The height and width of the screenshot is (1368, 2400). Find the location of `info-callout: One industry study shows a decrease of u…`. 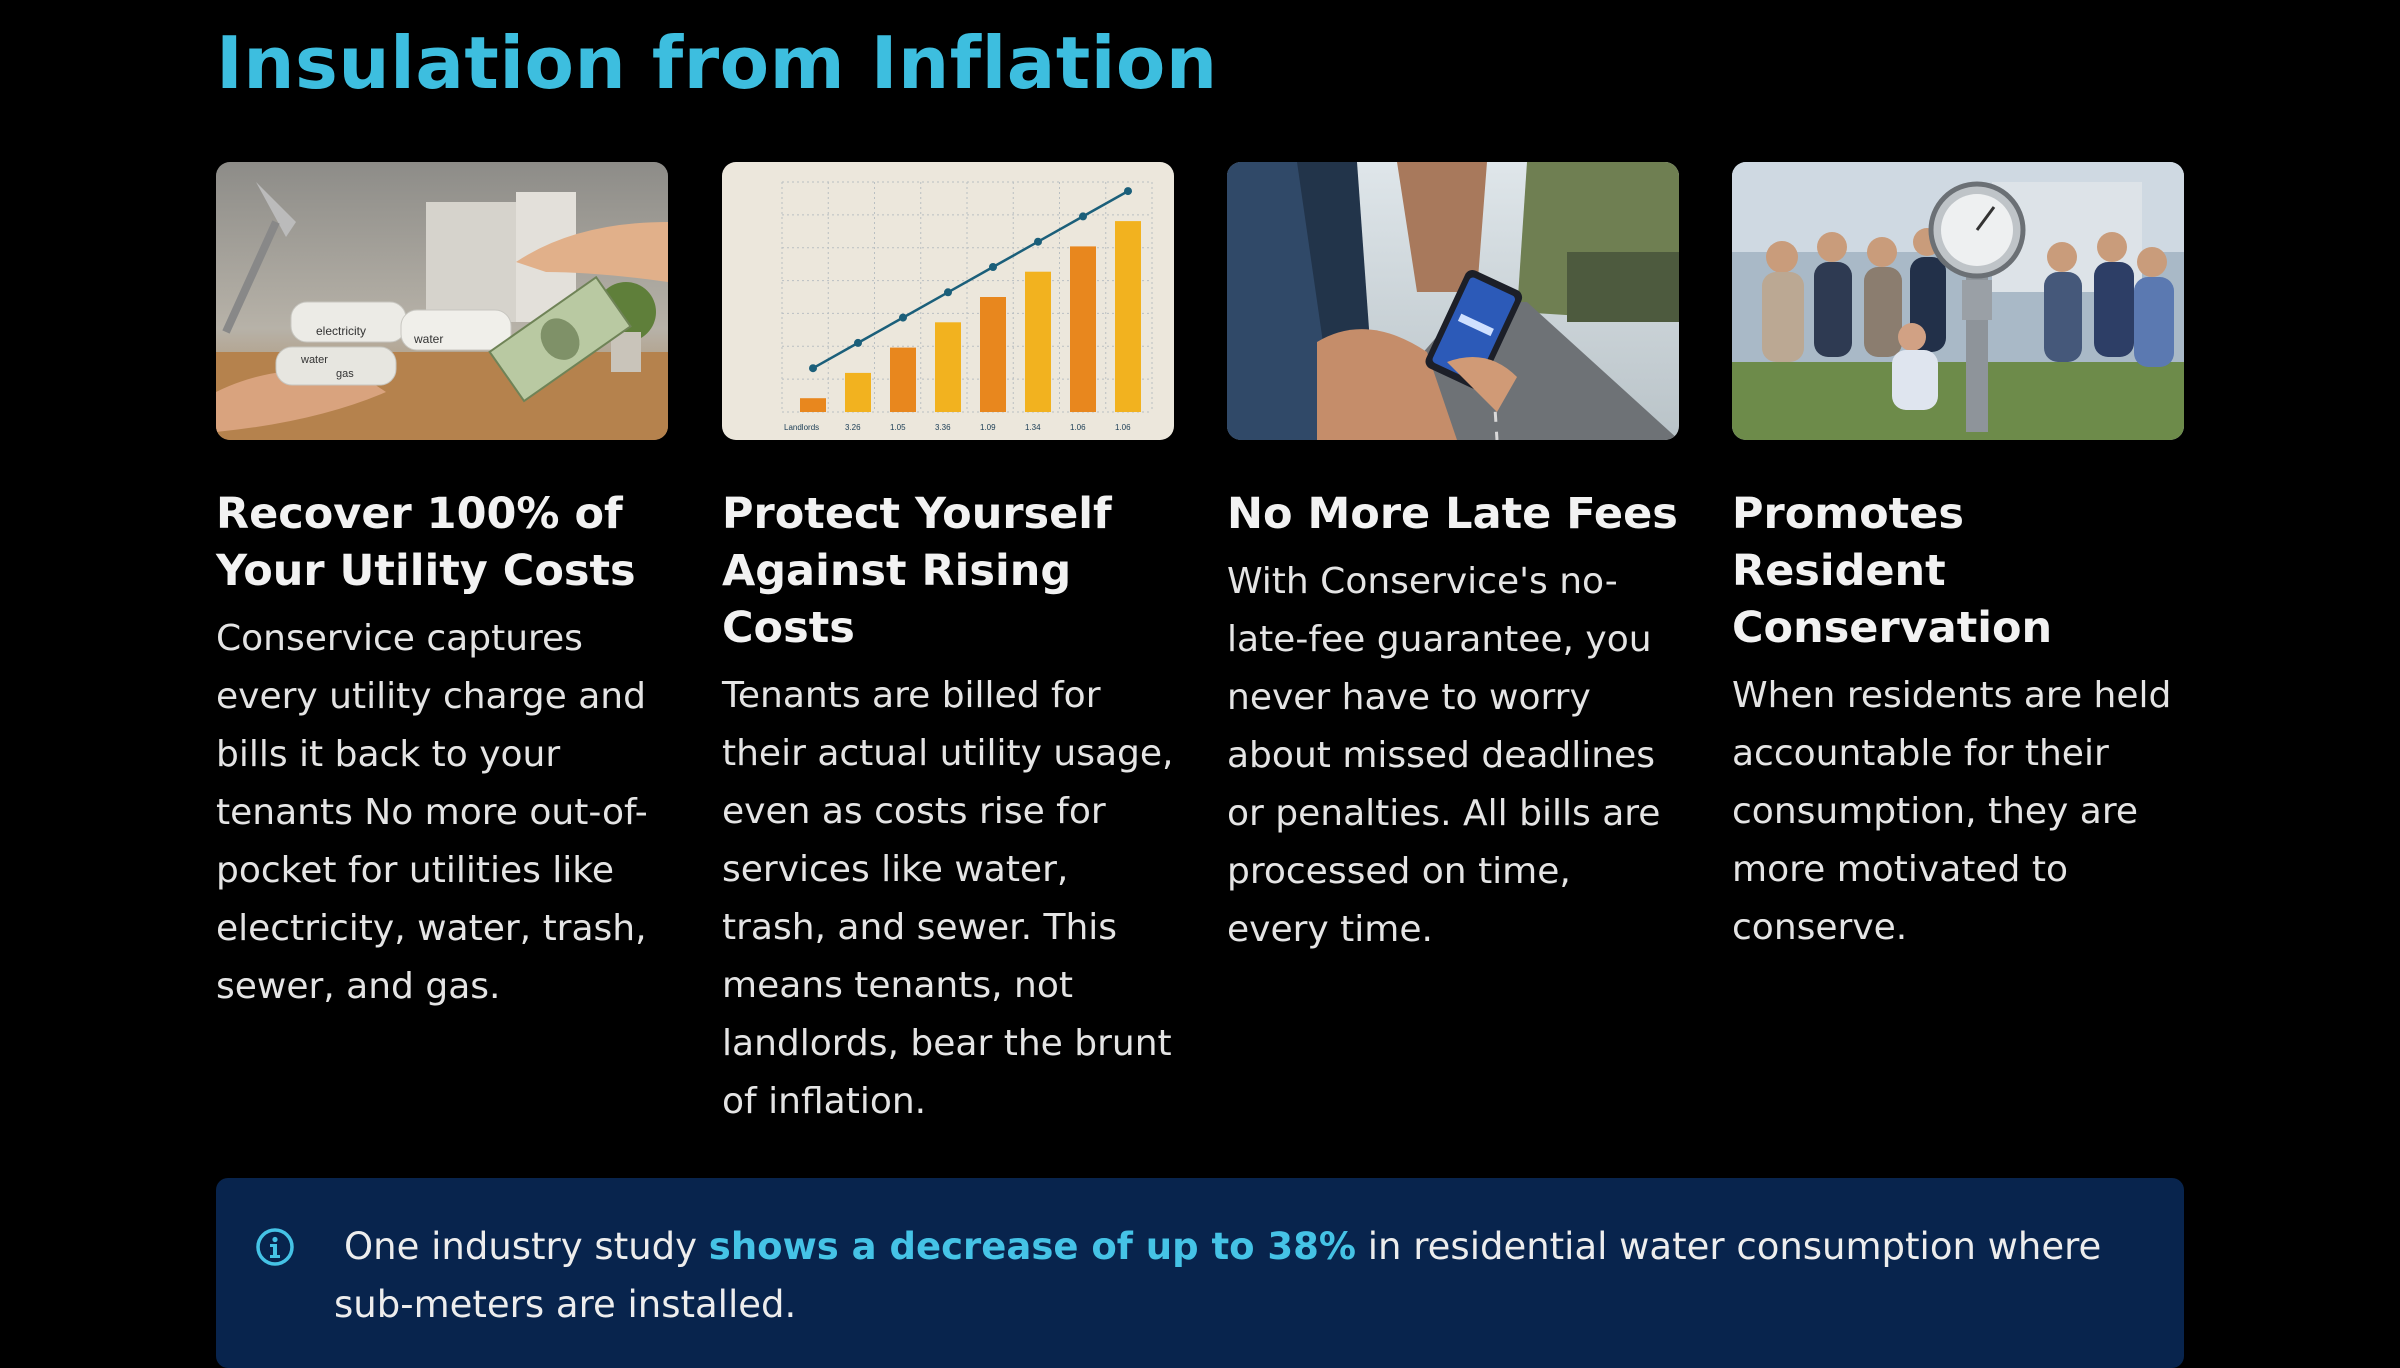

info-callout: One industry study shows a decrease of u… is located at coordinates (1200, 1273).